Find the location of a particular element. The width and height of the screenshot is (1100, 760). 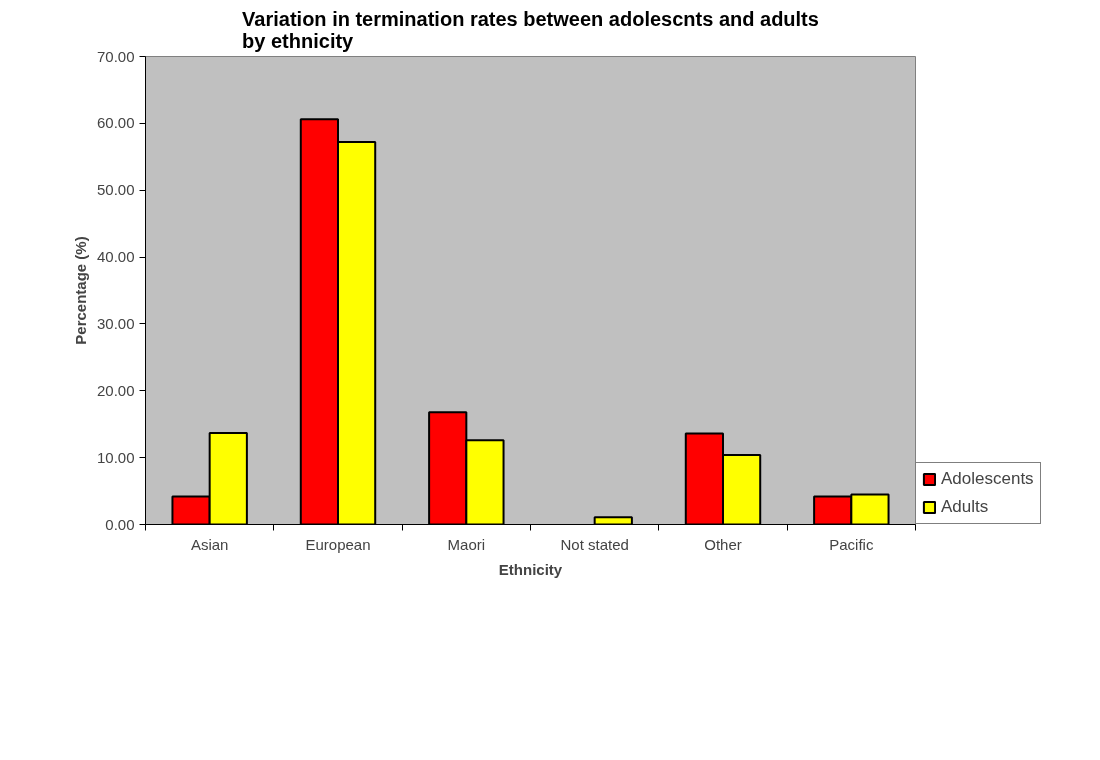

legend-label: Adolescents is located at coordinates (987, 479).